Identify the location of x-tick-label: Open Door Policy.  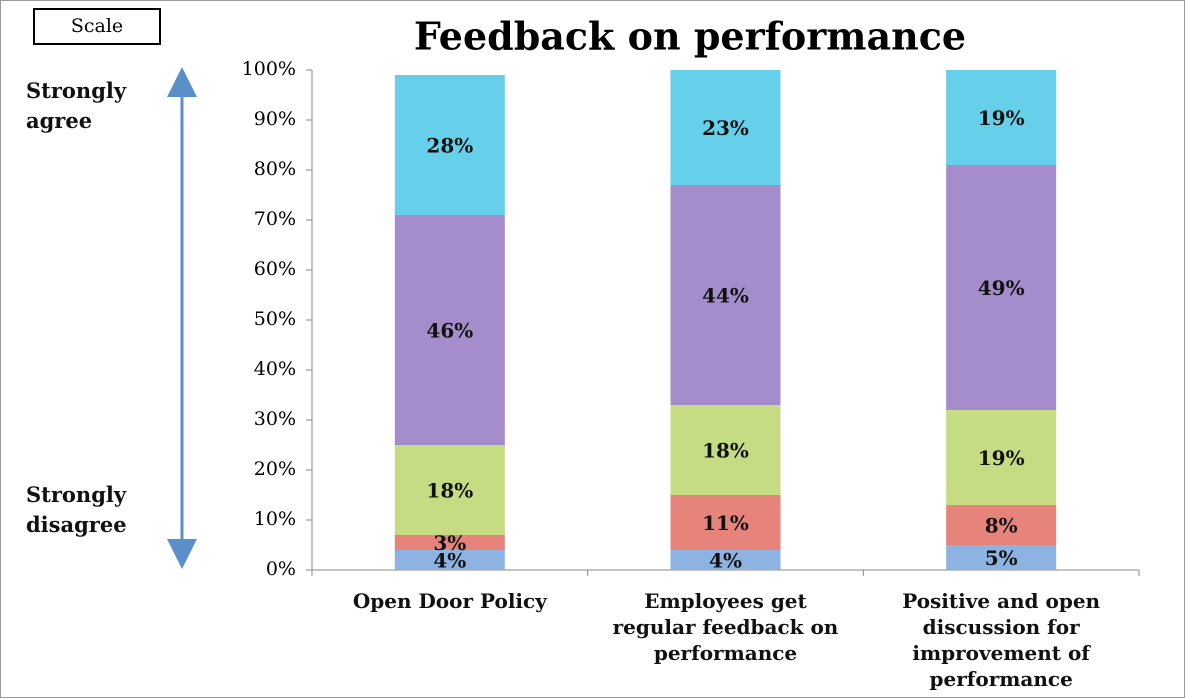
(449, 601).